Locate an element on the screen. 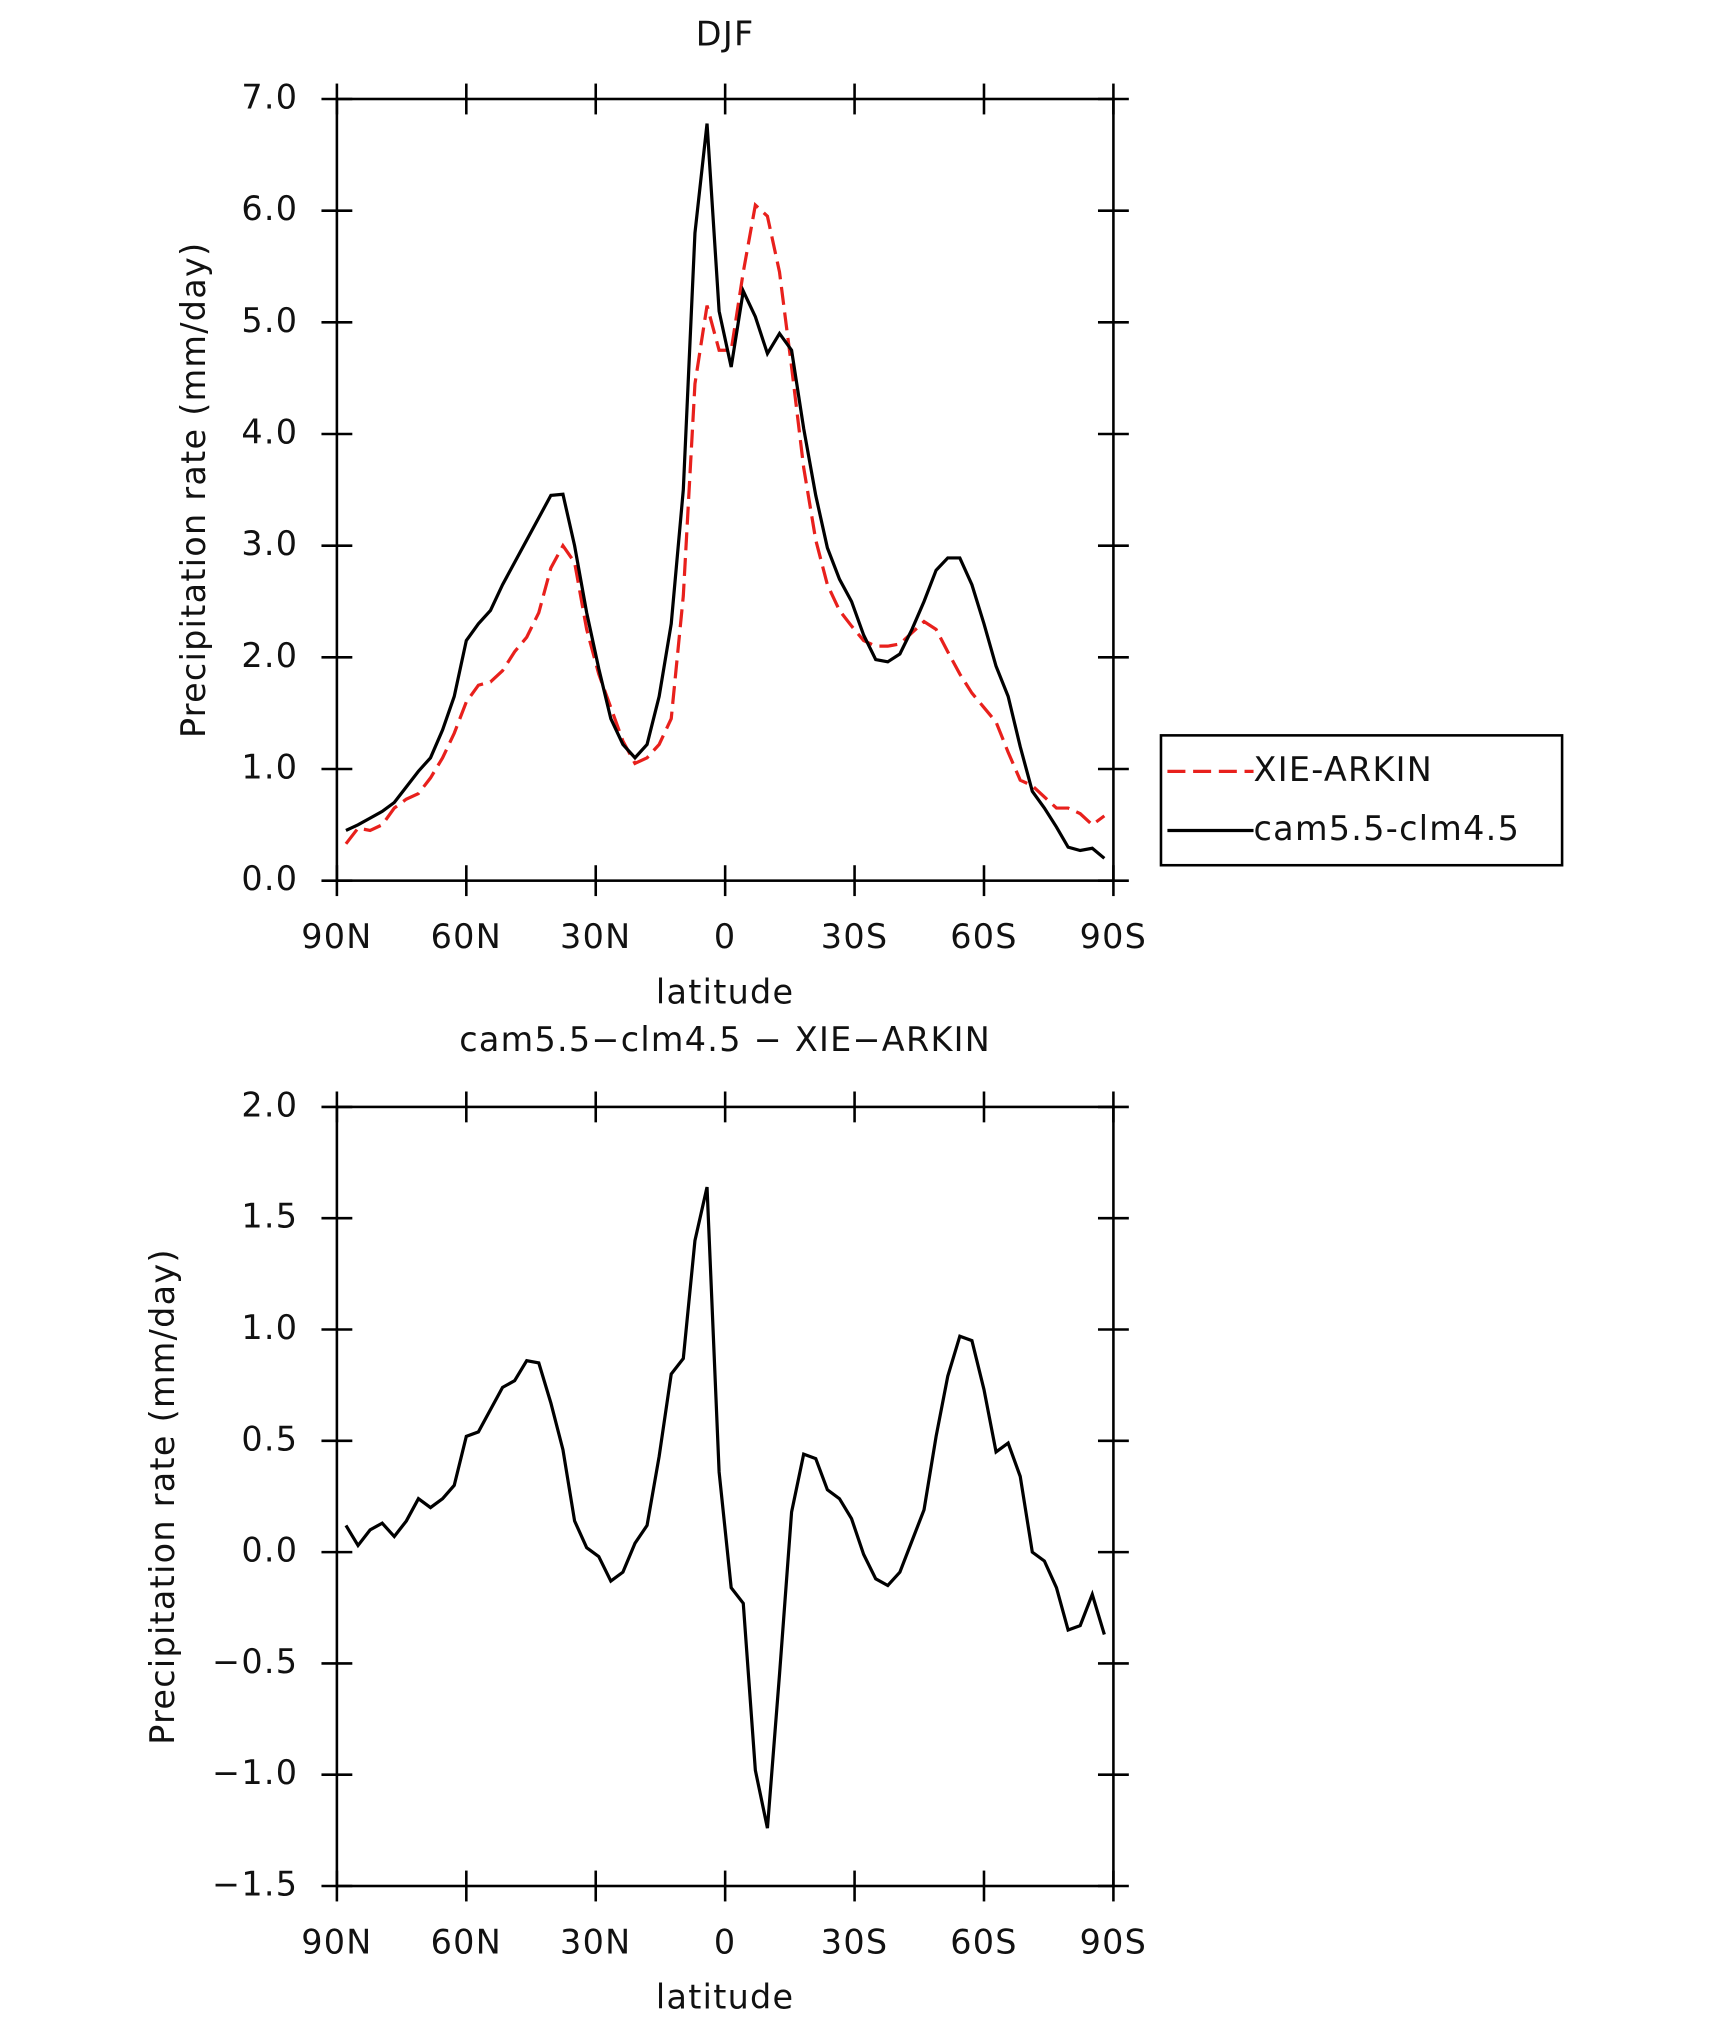 Image resolution: width=1710 pixels, height=2021 pixels. y-tick-label: 0.5 is located at coordinates (269, 1438).